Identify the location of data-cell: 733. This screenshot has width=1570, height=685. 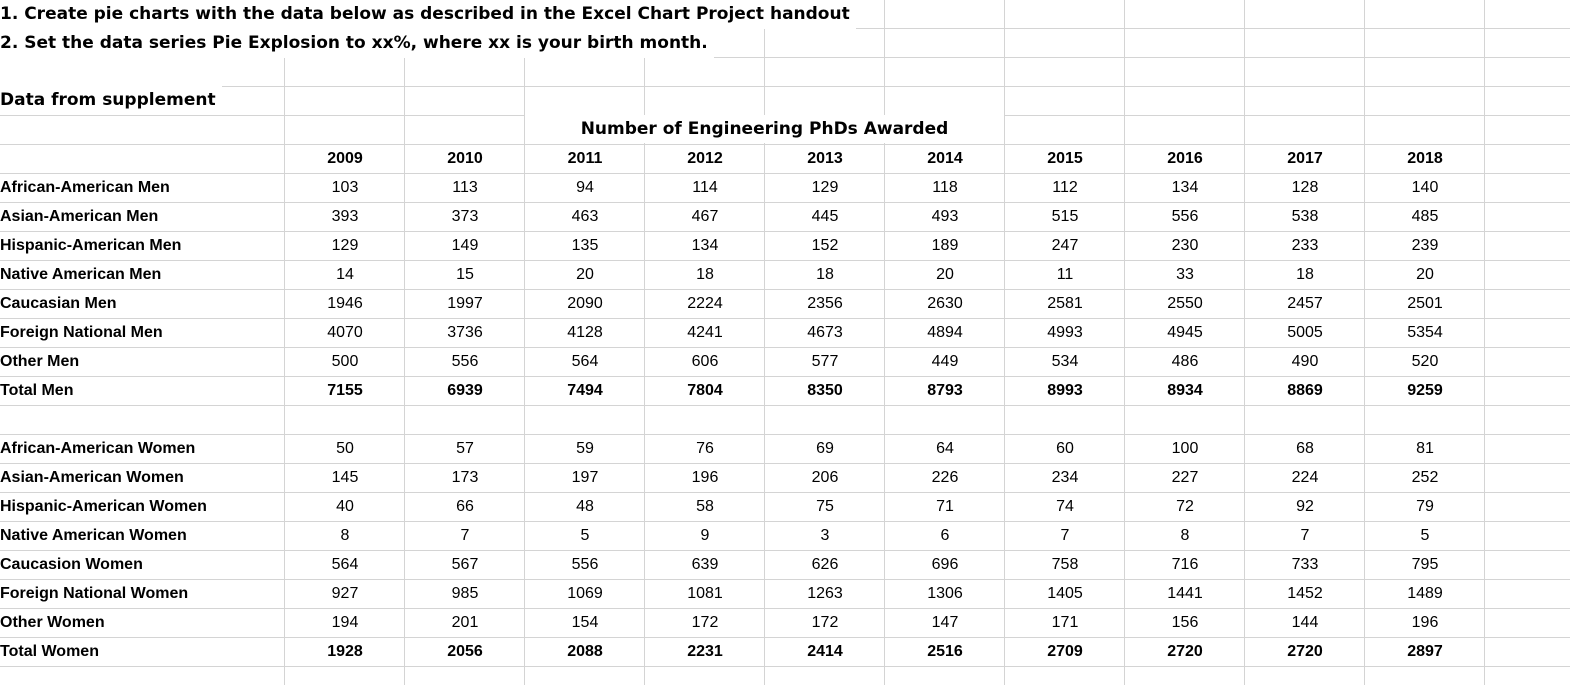
(1305, 564).